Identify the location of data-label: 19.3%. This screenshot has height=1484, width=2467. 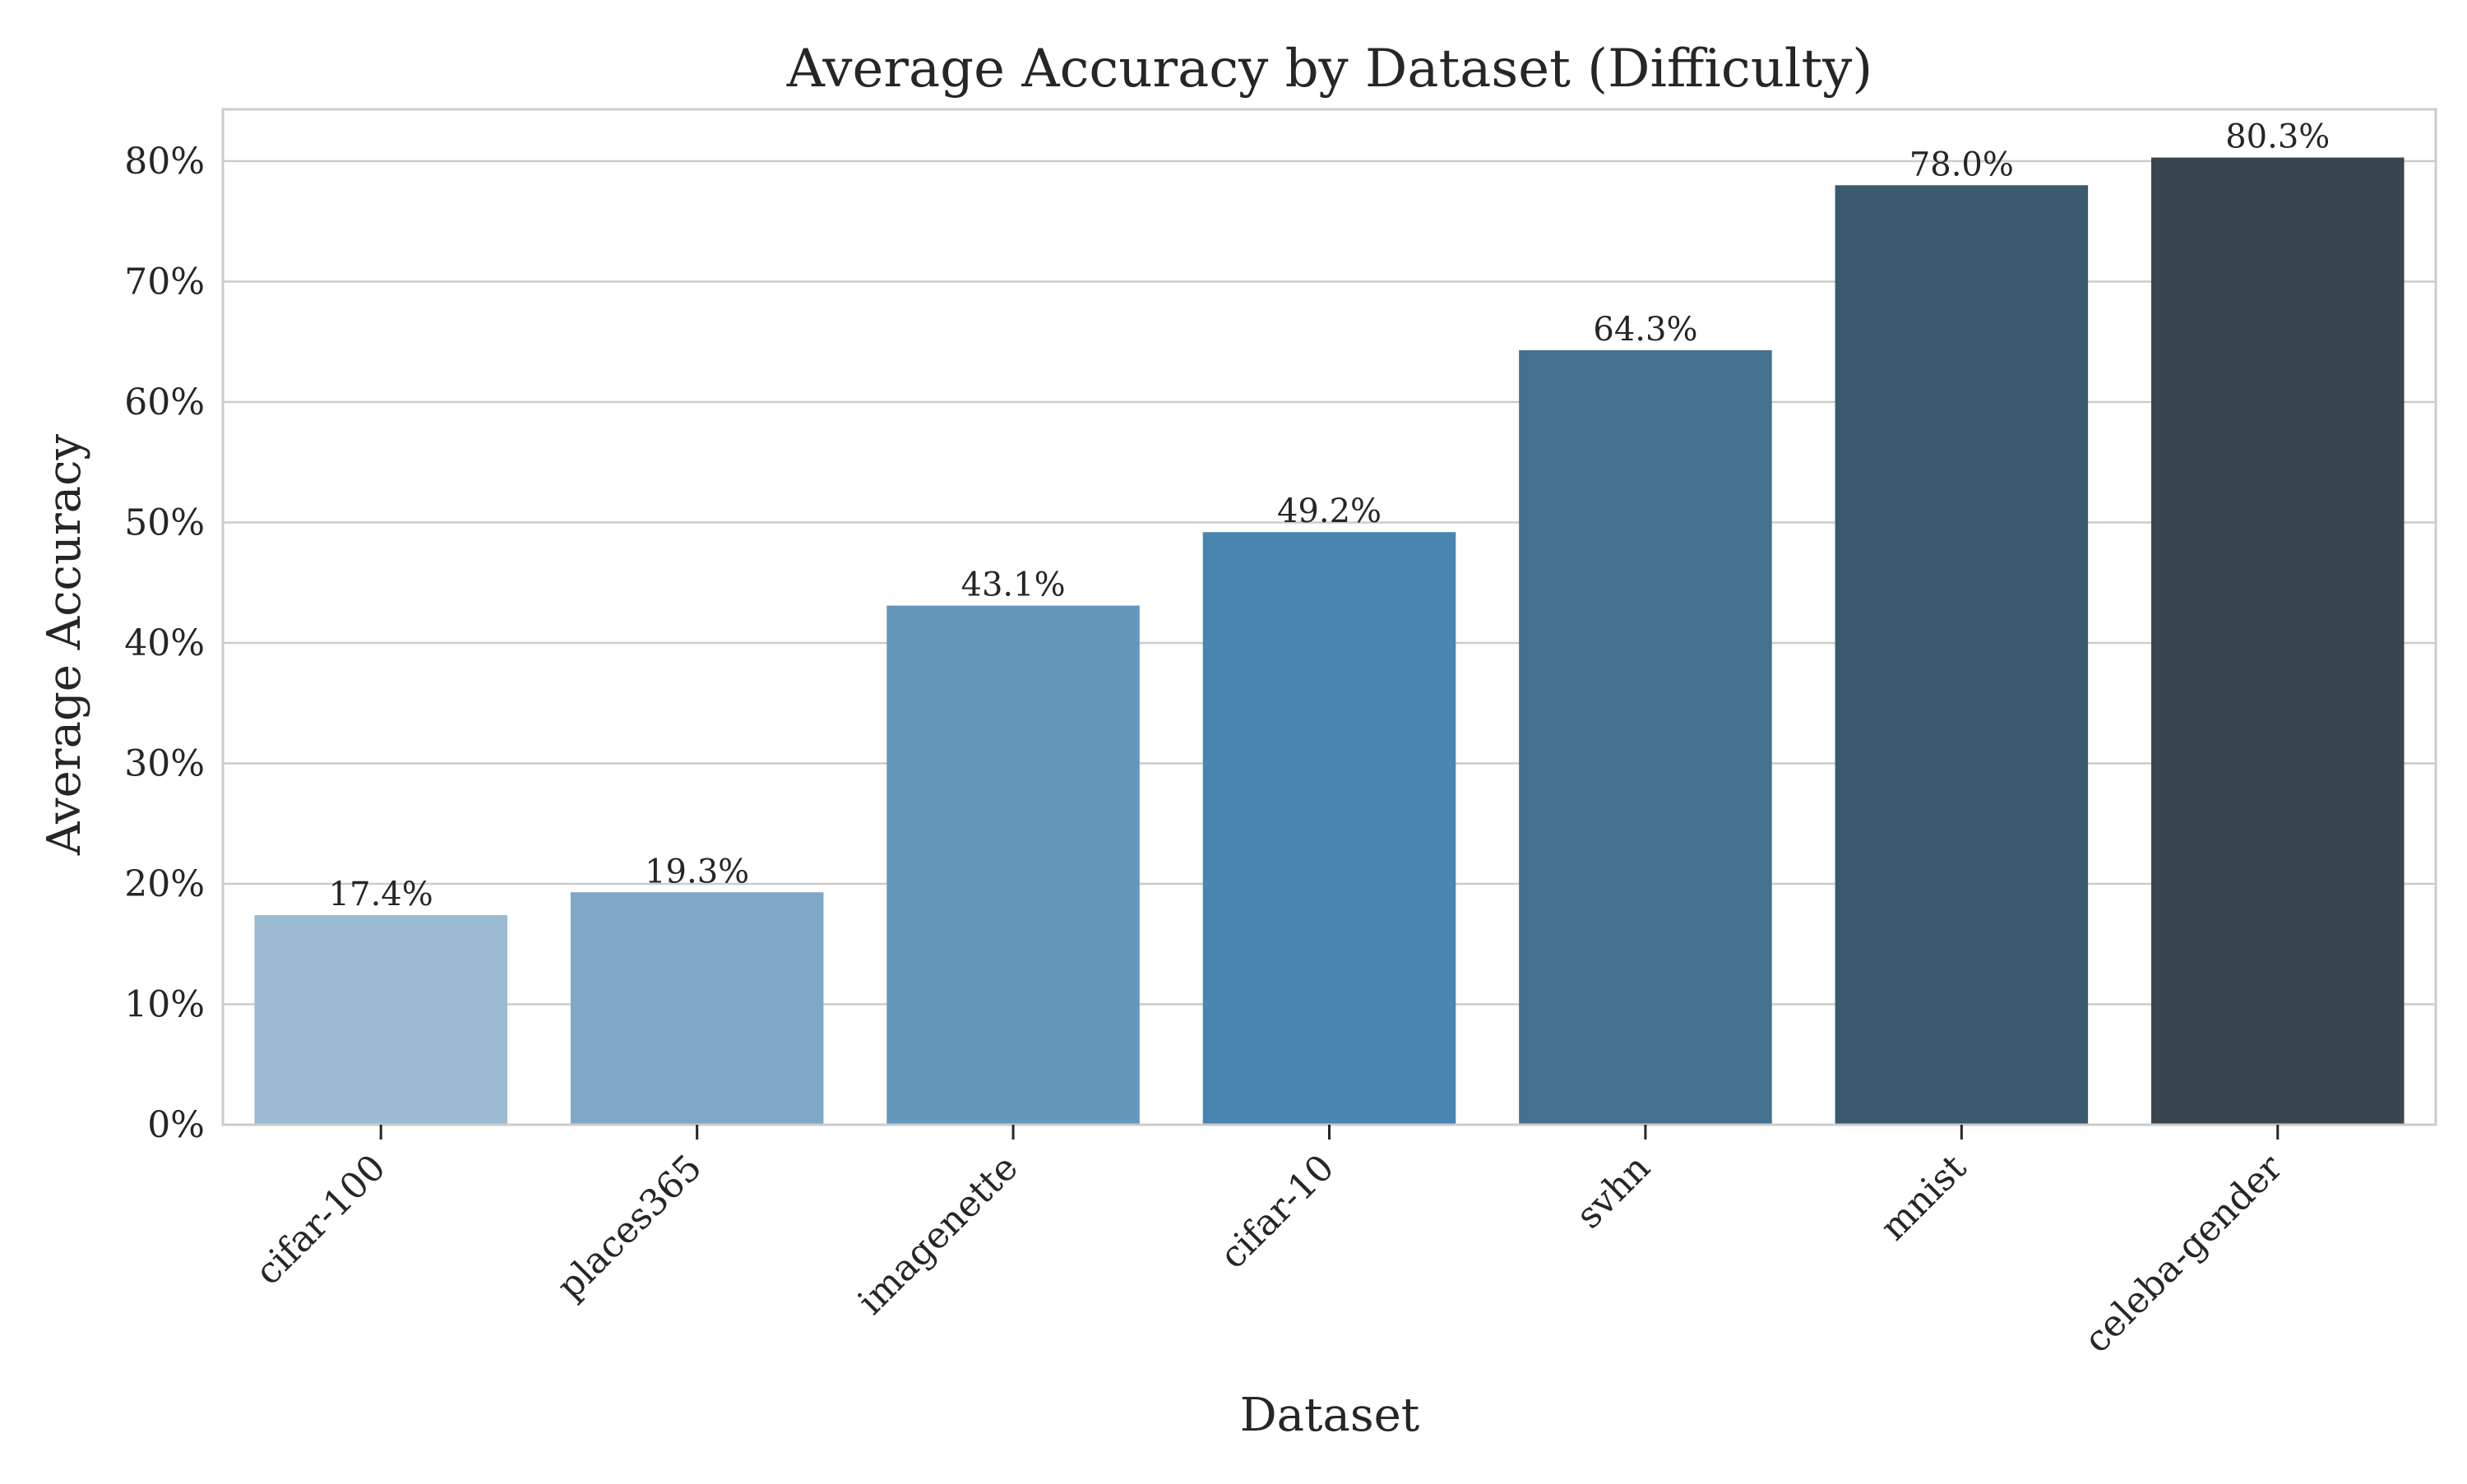
(697, 871).